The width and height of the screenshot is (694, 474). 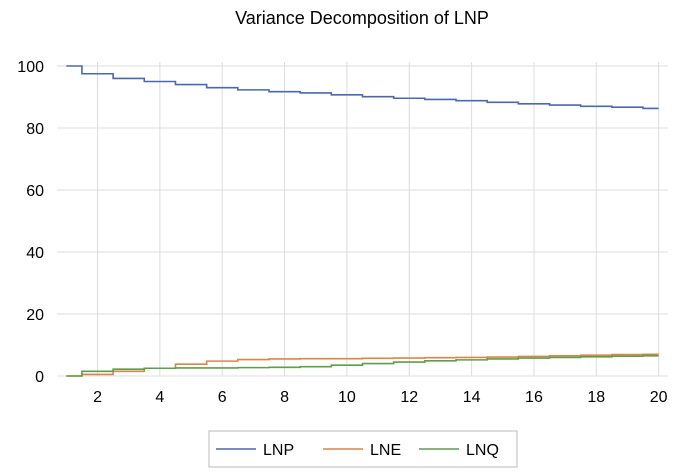 I want to click on y-axis-ticks: 0 20 40 60 80 100, so click(x=30, y=222).